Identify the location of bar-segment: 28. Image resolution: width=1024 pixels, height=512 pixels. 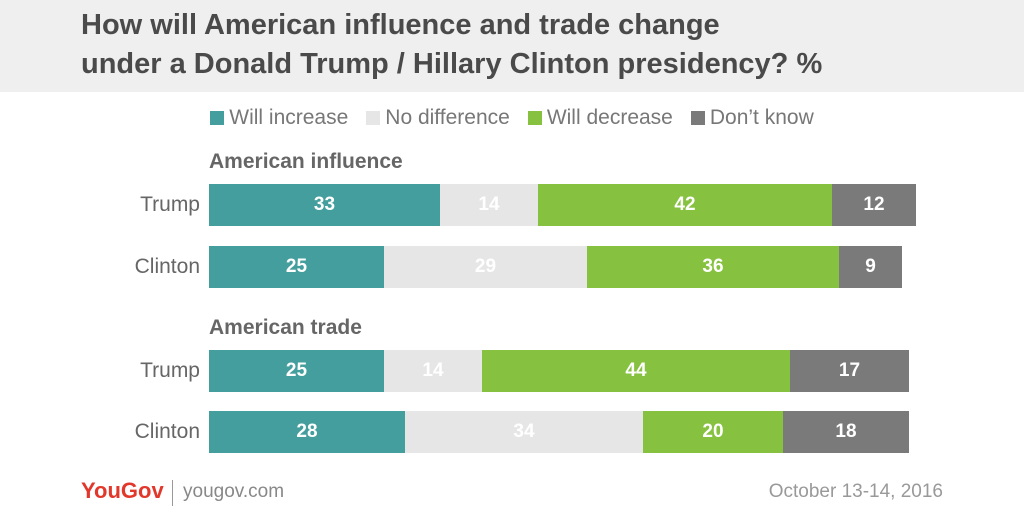
(307, 432).